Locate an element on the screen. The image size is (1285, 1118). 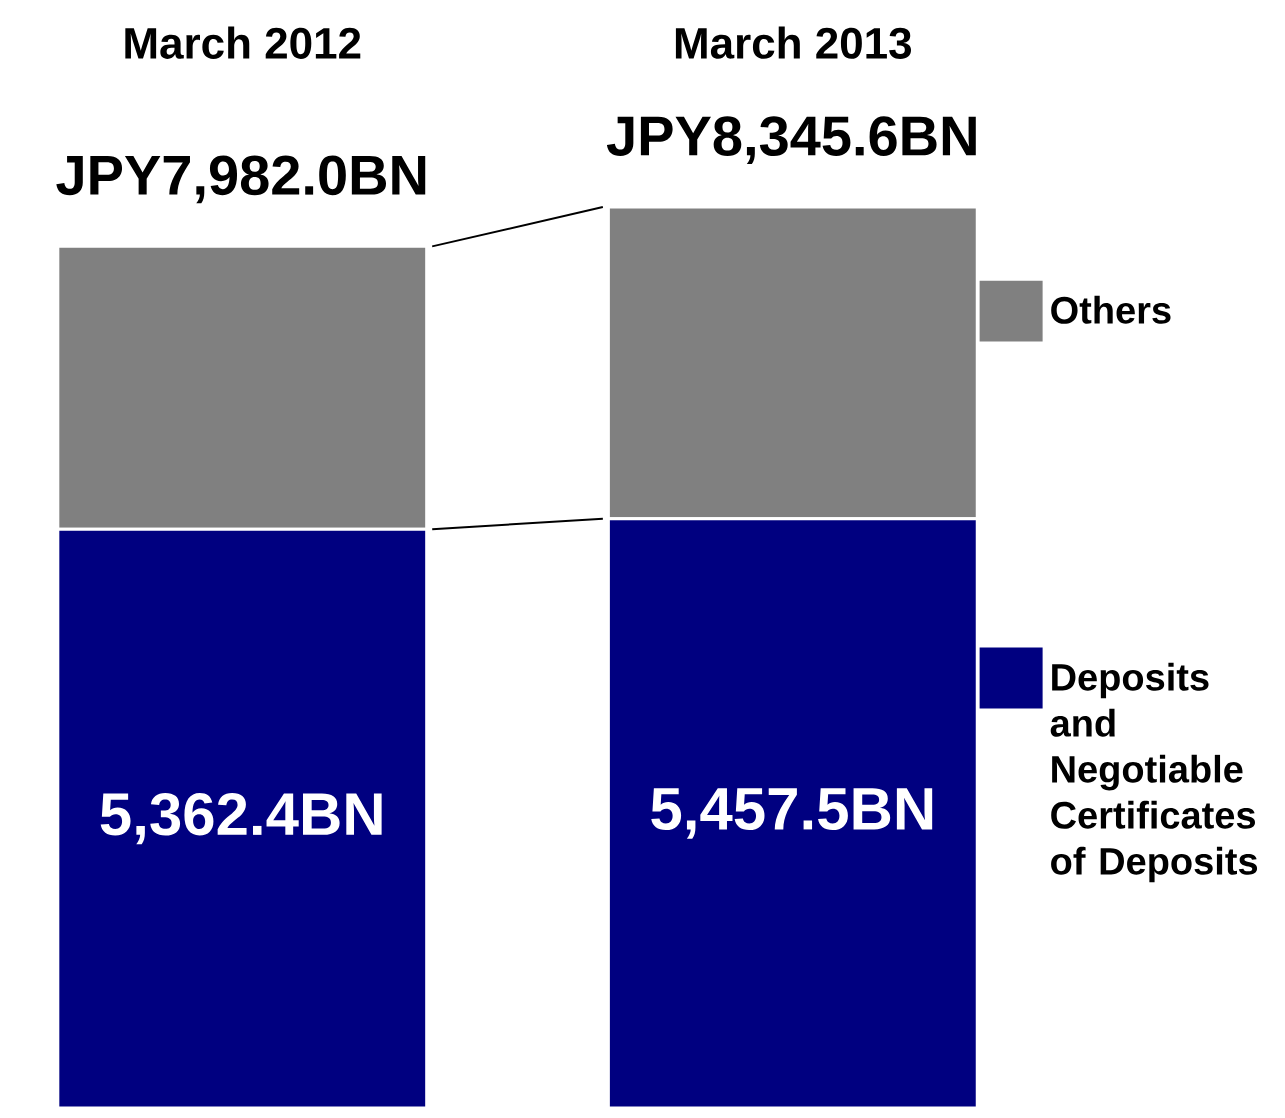
legend-label: Deposits and Negotiable Certificates of Deposits is located at coordinates (1154, 772).